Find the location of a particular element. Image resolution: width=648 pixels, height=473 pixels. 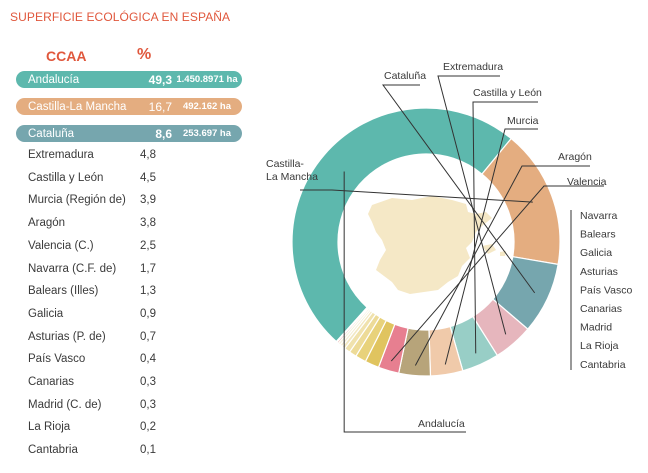

region-percent: 0,9 is located at coordinates (148, 313).